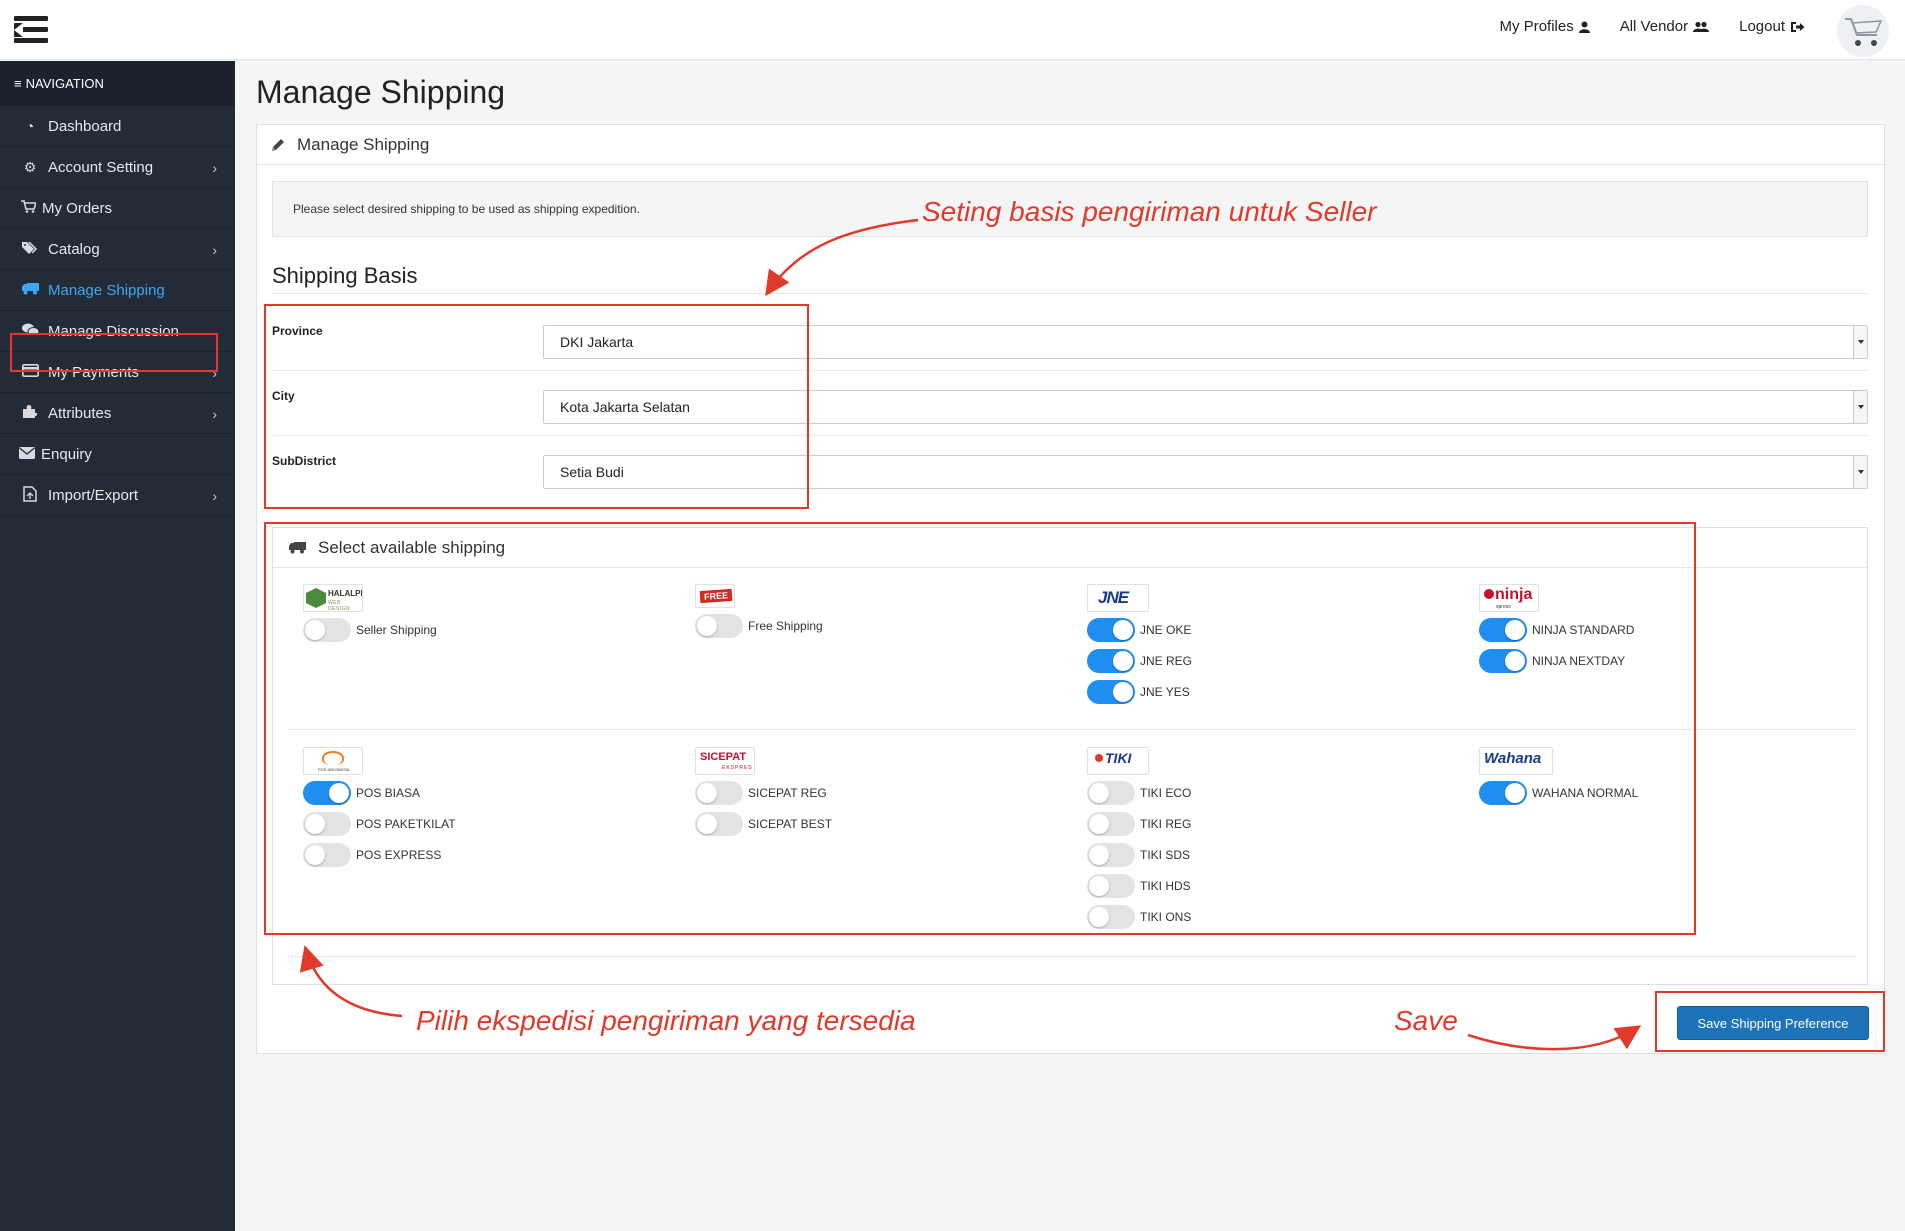 Image resolution: width=1905 pixels, height=1231 pixels. Describe the element at coordinates (1113, 597) in the screenshot. I see `jne-logo-text: JNE` at that location.